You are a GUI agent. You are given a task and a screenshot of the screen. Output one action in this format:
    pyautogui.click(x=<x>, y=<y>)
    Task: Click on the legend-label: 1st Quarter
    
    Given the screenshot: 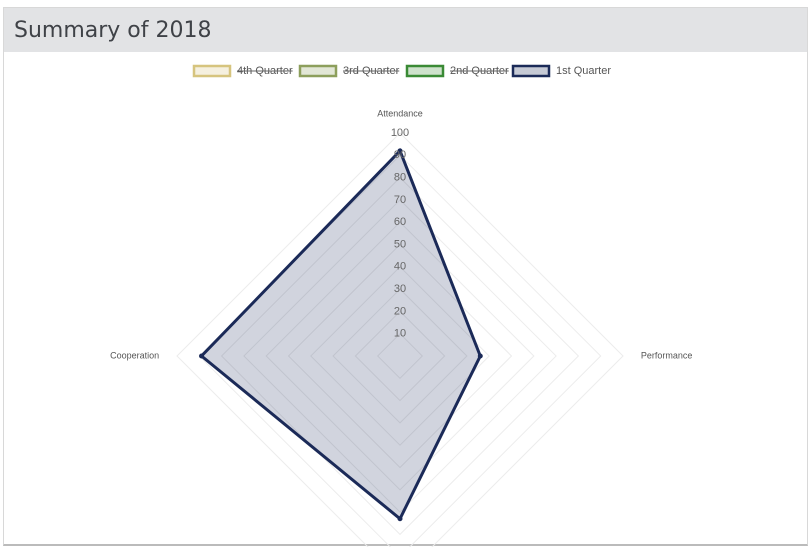 What is the action you would take?
    pyautogui.click(x=583, y=71)
    